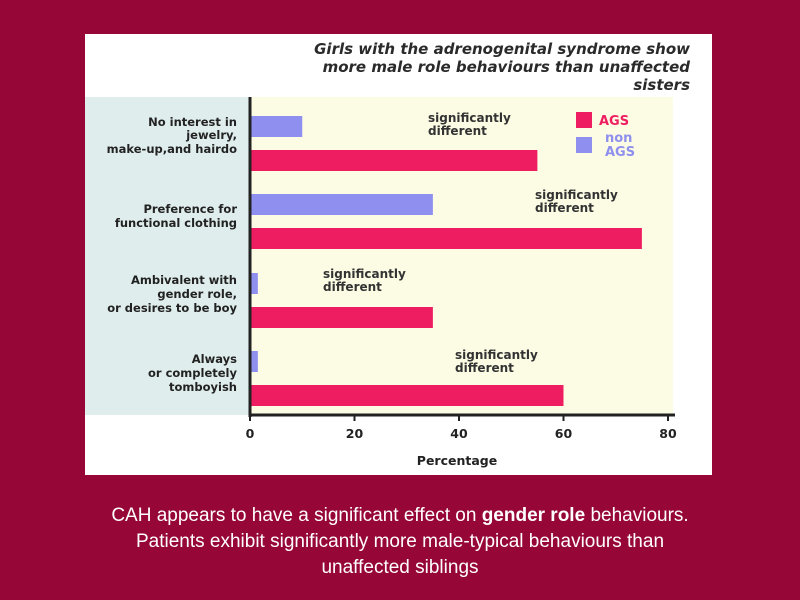  Describe the element at coordinates (172, 149) in the screenshot. I see `category-label-line: make-up,and hairdo` at that location.